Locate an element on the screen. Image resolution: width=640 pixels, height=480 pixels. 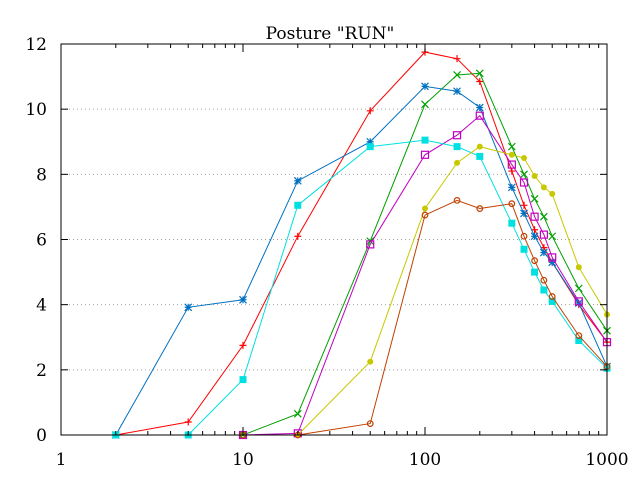
y-tick-label: 2 is located at coordinates (41, 371).